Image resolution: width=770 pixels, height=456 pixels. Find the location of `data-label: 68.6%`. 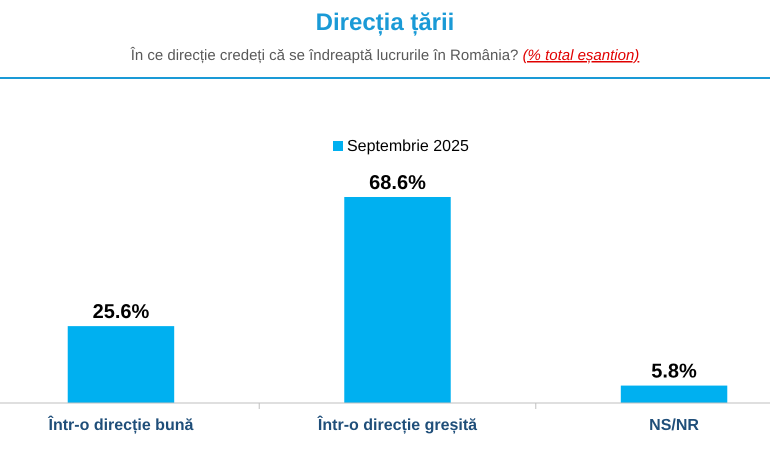

data-label: 68.6% is located at coordinates (397, 183).